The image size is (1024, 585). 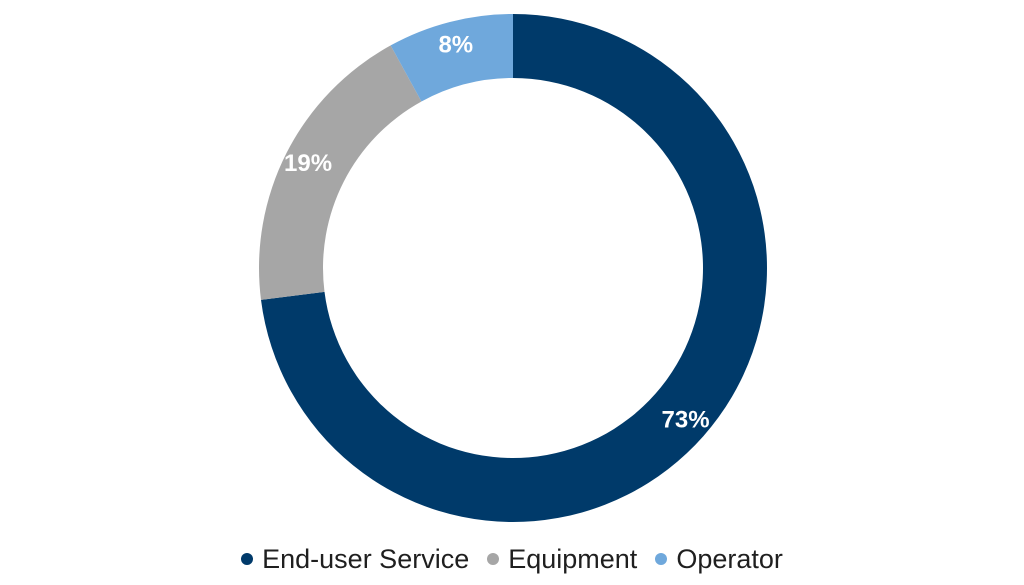 I want to click on chart-legend: End-user Service Equipment Operator, so click(x=512, y=559).